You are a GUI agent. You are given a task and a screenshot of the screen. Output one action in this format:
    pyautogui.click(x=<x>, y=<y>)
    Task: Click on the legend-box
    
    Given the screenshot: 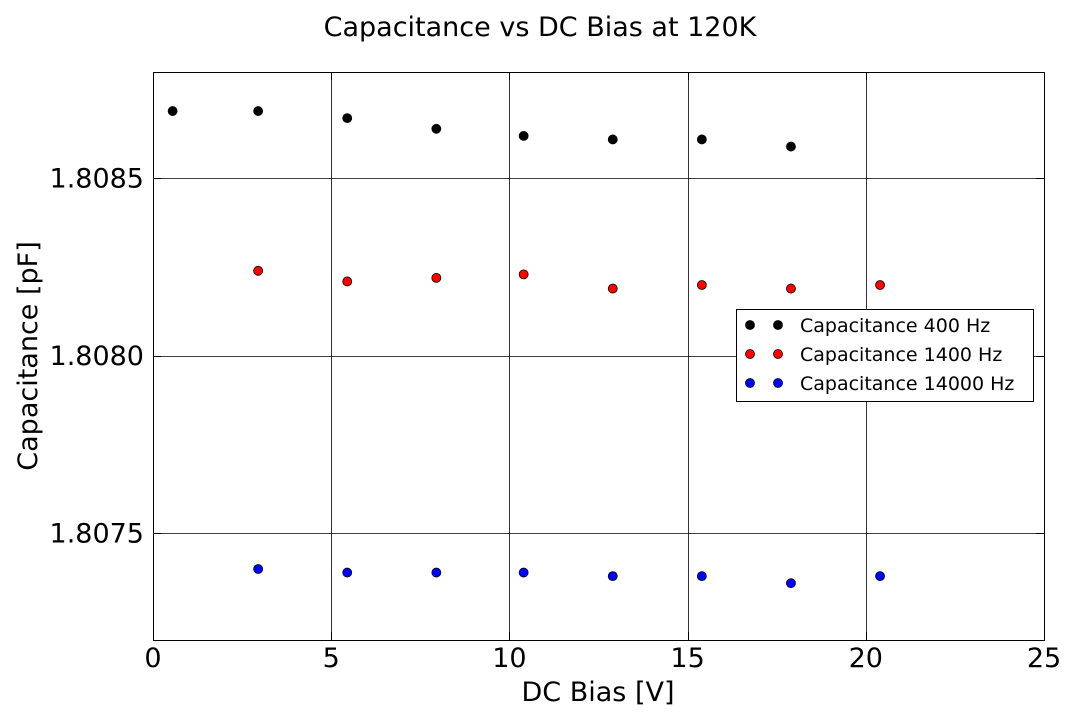 What is the action you would take?
    pyautogui.click(x=885, y=355)
    